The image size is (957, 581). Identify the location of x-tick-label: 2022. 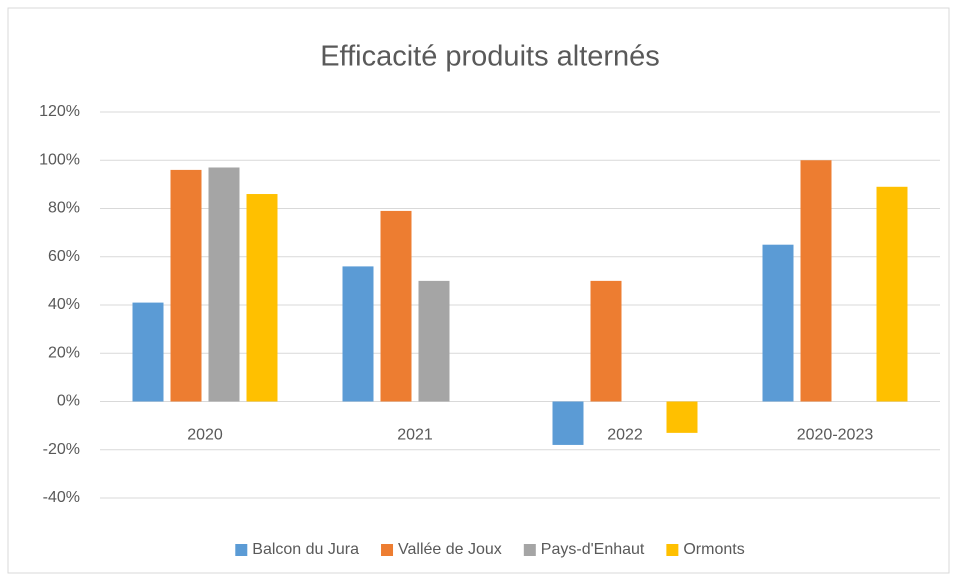
(625, 435).